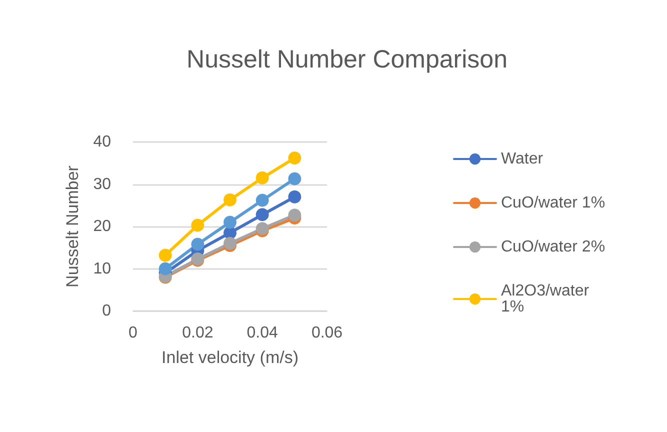 The height and width of the screenshot is (432, 667). Describe the element at coordinates (553, 203) in the screenshot. I see `legend-label: CuO/water 1%` at that location.